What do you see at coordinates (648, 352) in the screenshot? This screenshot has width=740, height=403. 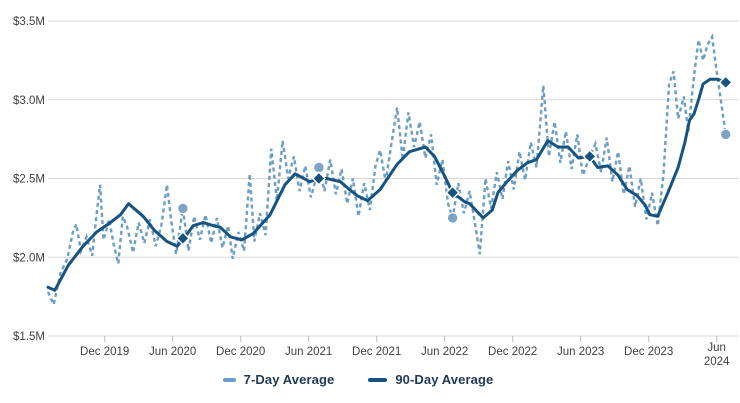 I see `svg-text: Dec 2023` at bounding box center [648, 352].